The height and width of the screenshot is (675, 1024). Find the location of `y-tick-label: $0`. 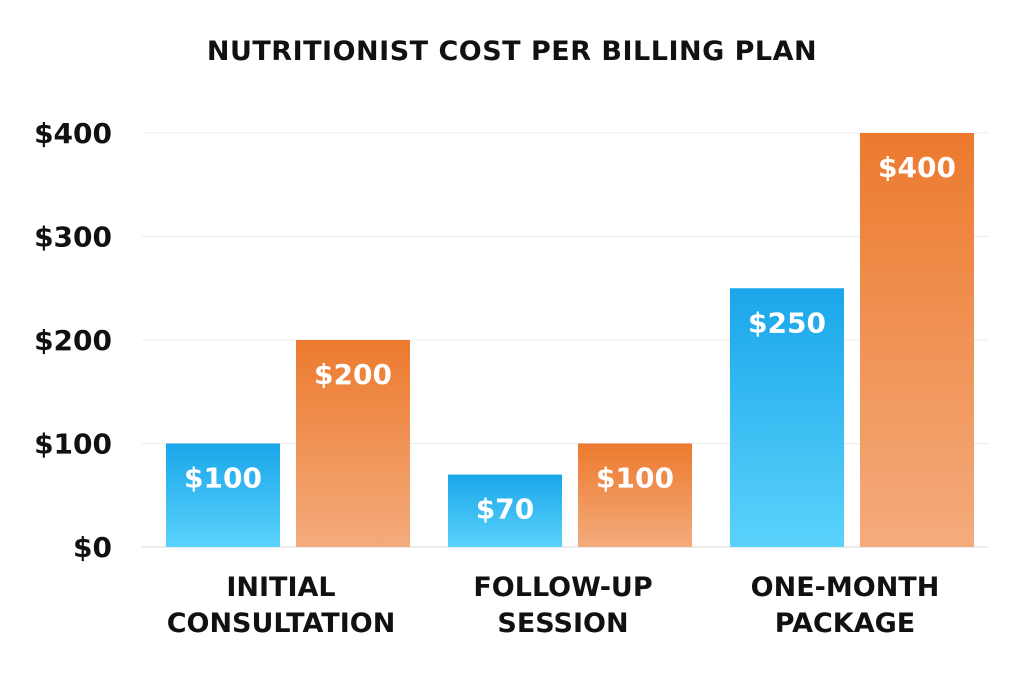

y-tick-label: $0 is located at coordinates (92, 547).